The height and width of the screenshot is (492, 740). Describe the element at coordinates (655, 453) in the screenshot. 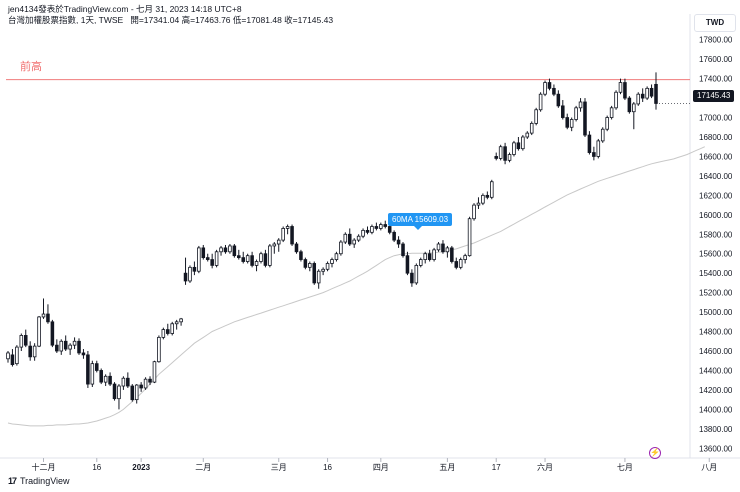

I see `lightning-icon: ⚡` at that location.